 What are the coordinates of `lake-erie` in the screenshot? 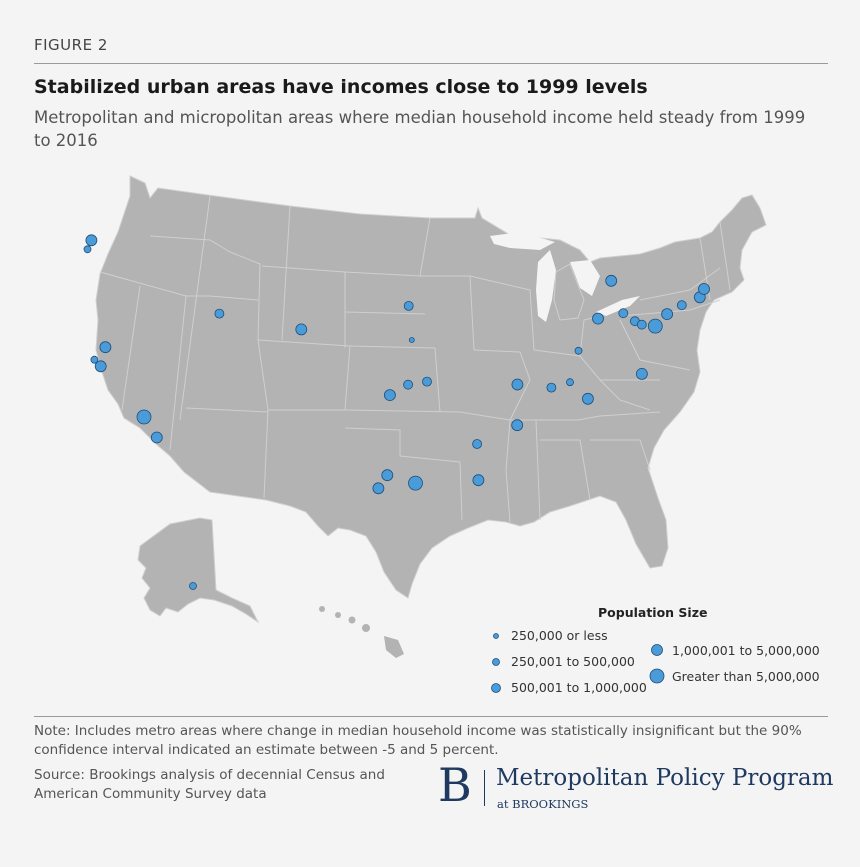 It's located at (618, 306).